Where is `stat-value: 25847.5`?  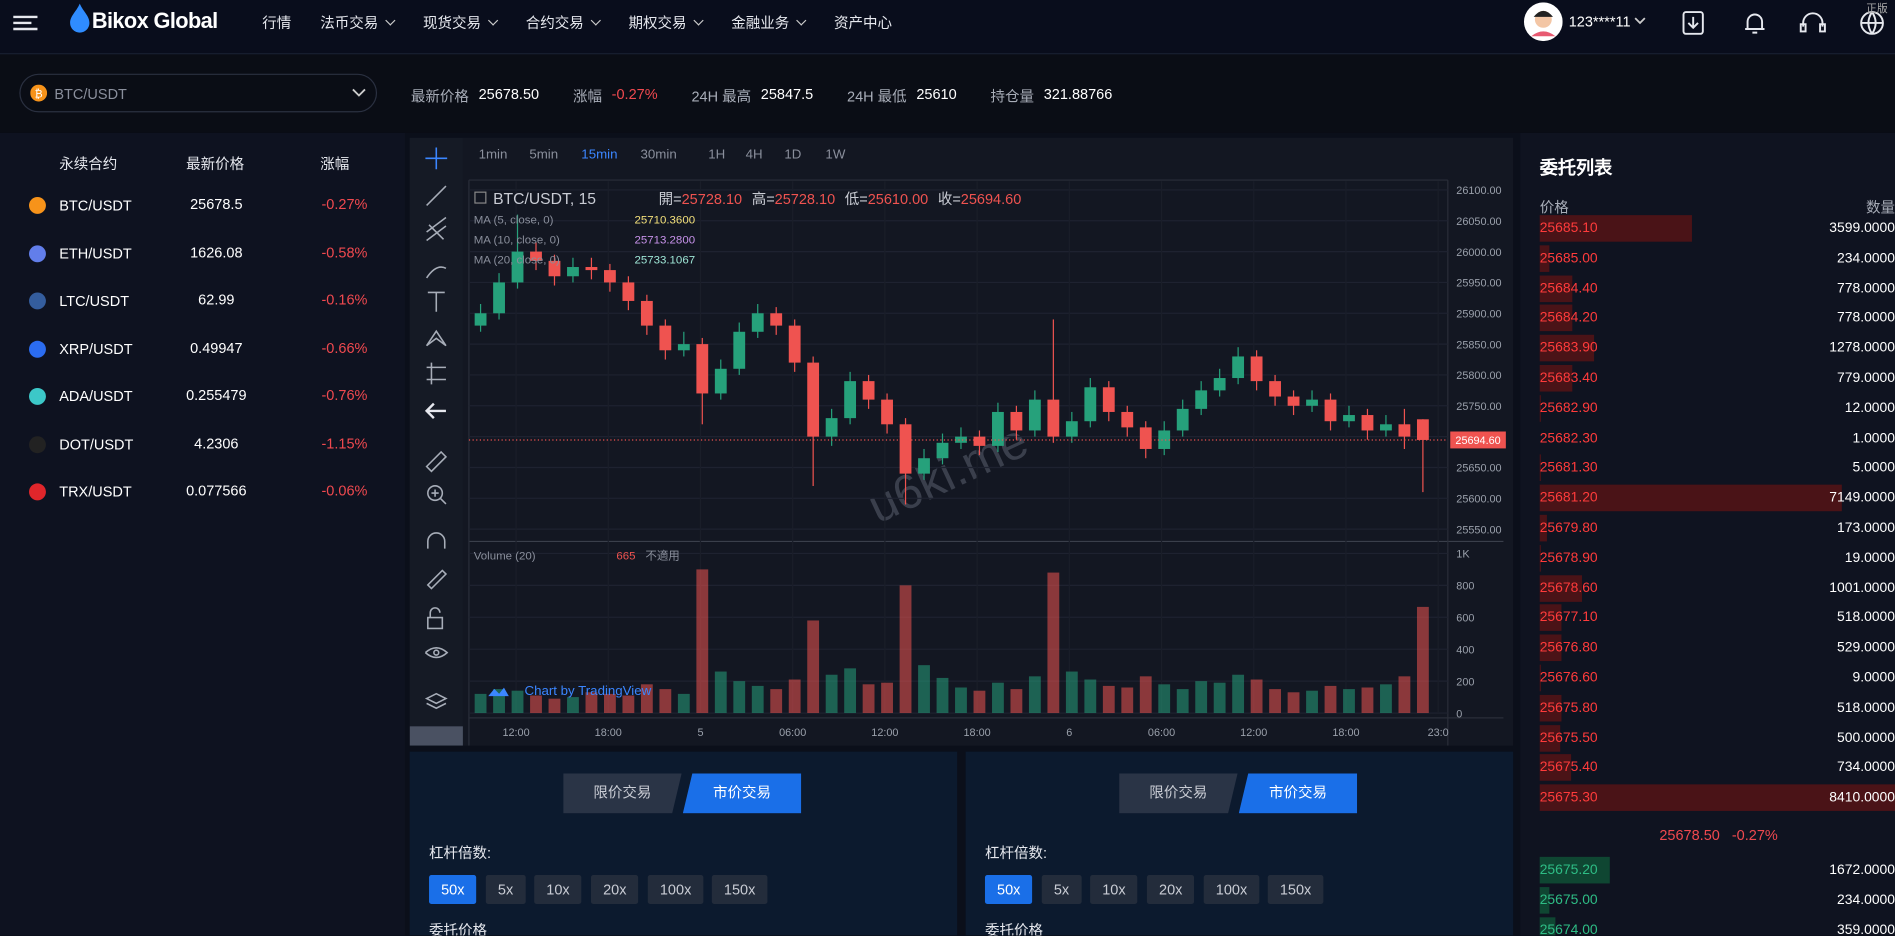
stat-value: 25847.5 is located at coordinates (787, 94).